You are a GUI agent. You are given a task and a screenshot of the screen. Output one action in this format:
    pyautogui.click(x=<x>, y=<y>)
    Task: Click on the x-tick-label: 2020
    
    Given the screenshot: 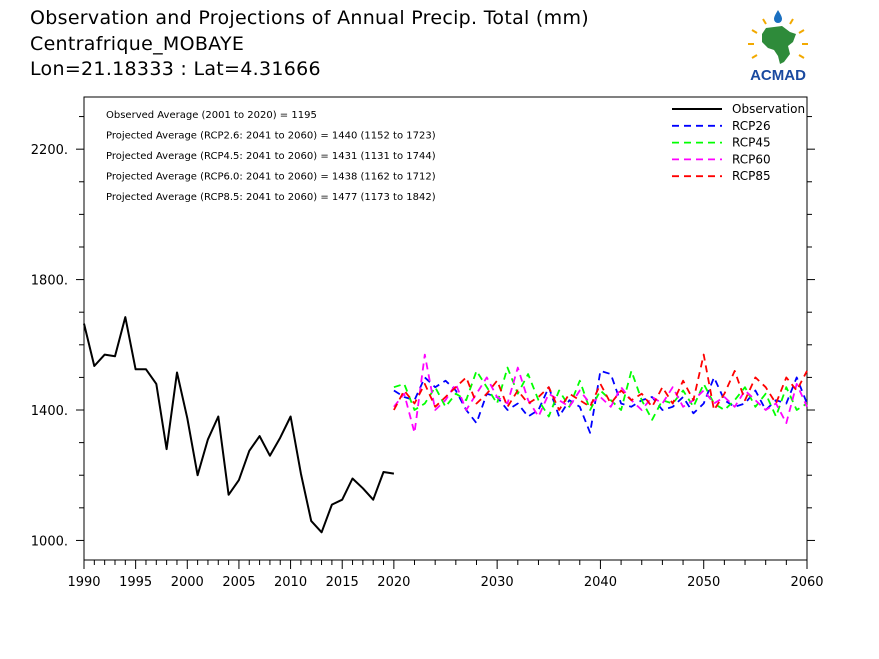 What is the action you would take?
    pyautogui.click(x=393, y=582)
    